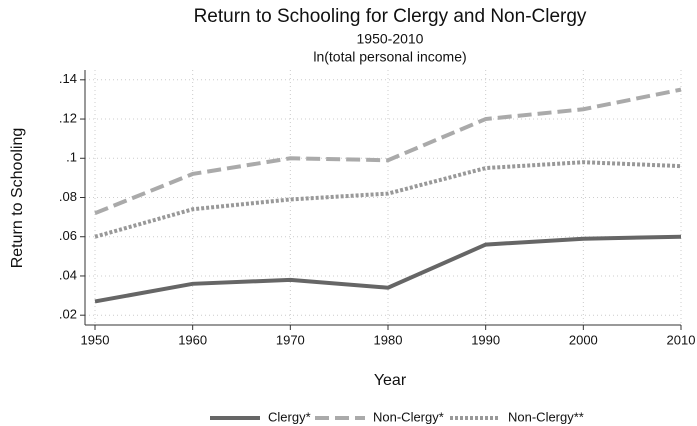  Describe the element at coordinates (68, 117) in the screenshot. I see `y-tick-label: .12` at that location.